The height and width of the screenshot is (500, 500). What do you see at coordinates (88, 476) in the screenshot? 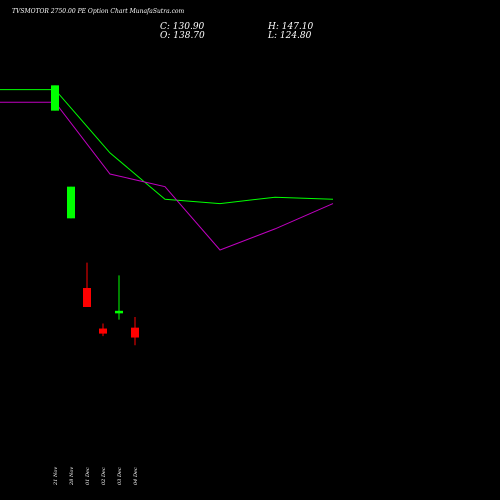
I see `x-tick-label: 01 Dec` at bounding box center [88, 476].